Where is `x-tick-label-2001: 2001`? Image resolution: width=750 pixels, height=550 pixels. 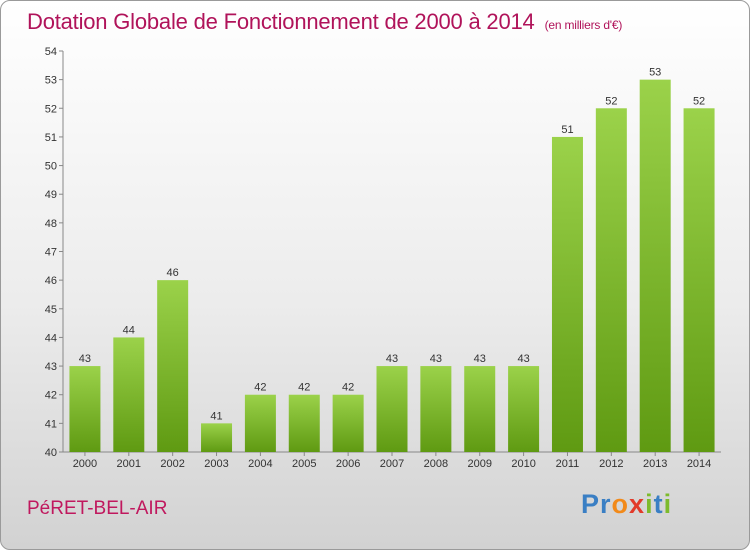
x-tick-label-2001: 2001 is located at coordinates (129, 464).